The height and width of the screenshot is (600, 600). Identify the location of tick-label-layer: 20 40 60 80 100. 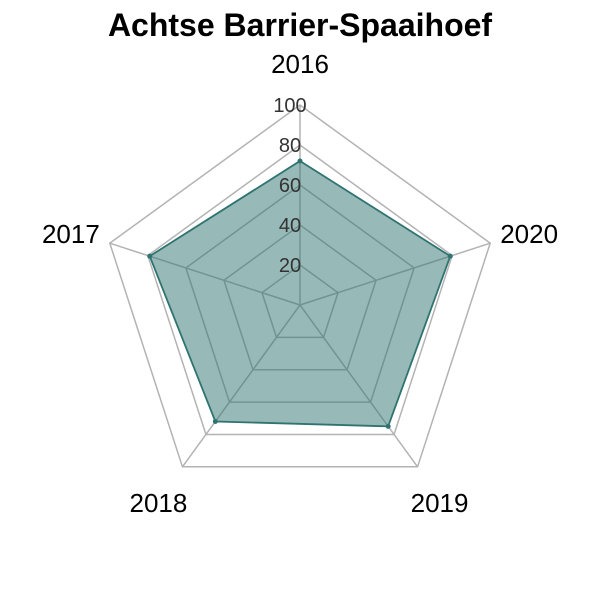
(289, 186).